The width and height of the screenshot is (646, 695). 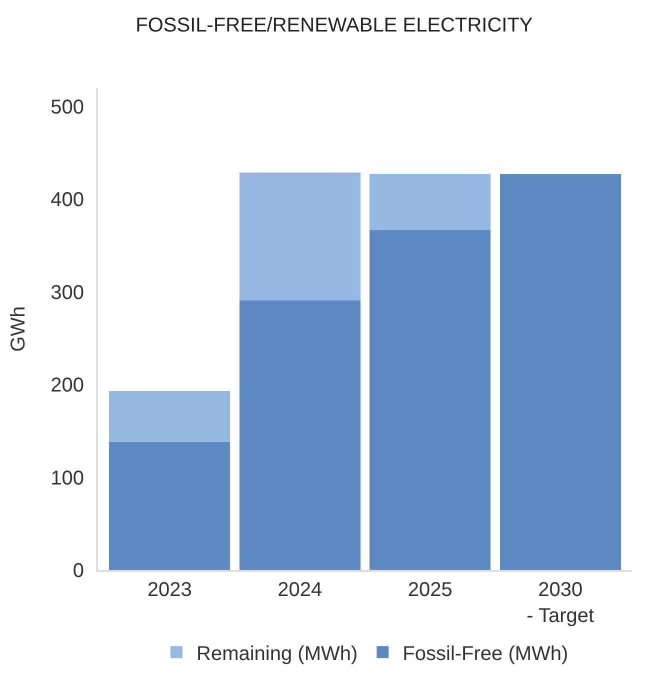 What do you see at coordinates (485, 653) in the screenshot?
I see `legend-label: Fossil-Free (MWh)` at bounding box center [485, 653].